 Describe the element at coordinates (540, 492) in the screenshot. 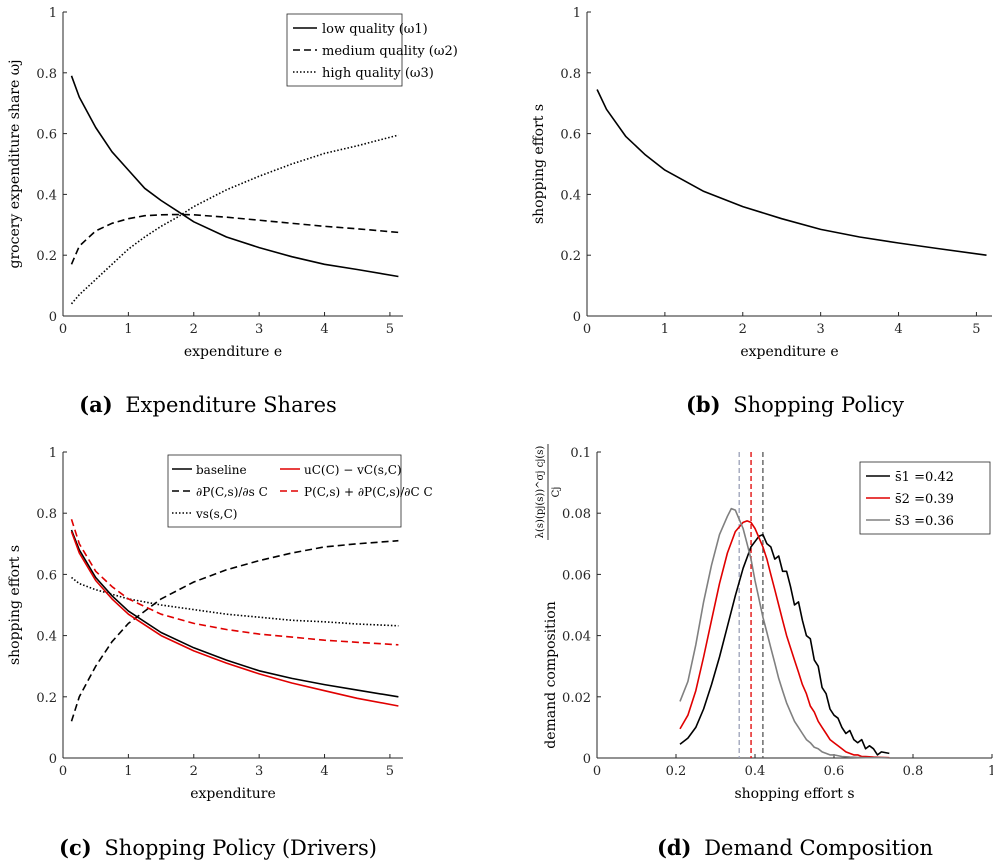

I see `y-axis-label-expr-num: λ(s)(pj(s))^σj cj(s)` at that location.